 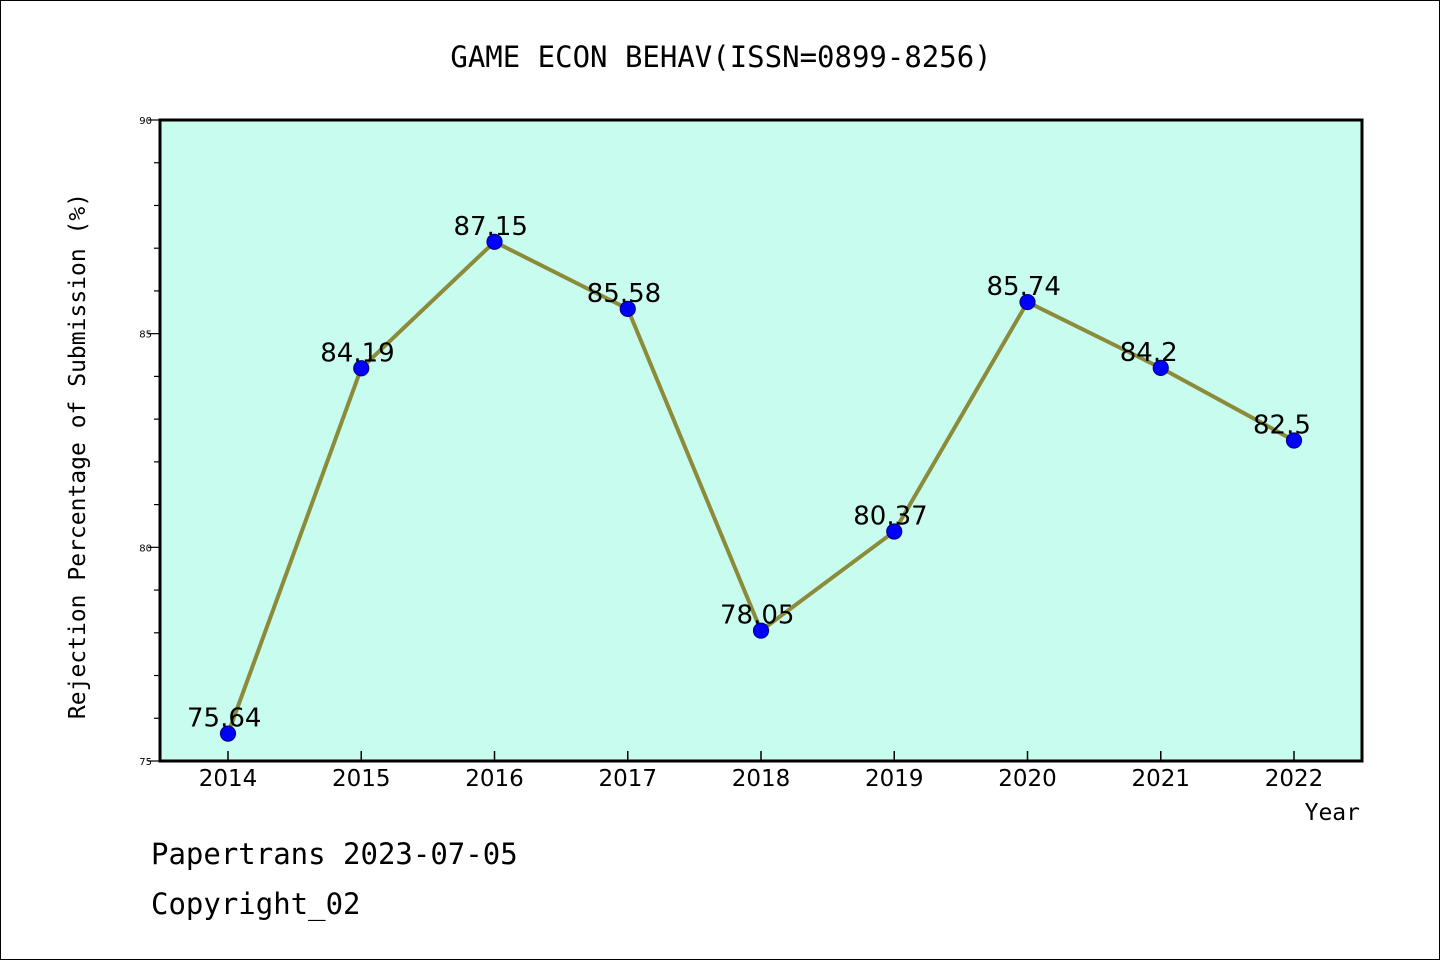 I want to click on chart-title: GAME ECON BEHAV(ISSN=0899-8256), so click(x=720, y=57).